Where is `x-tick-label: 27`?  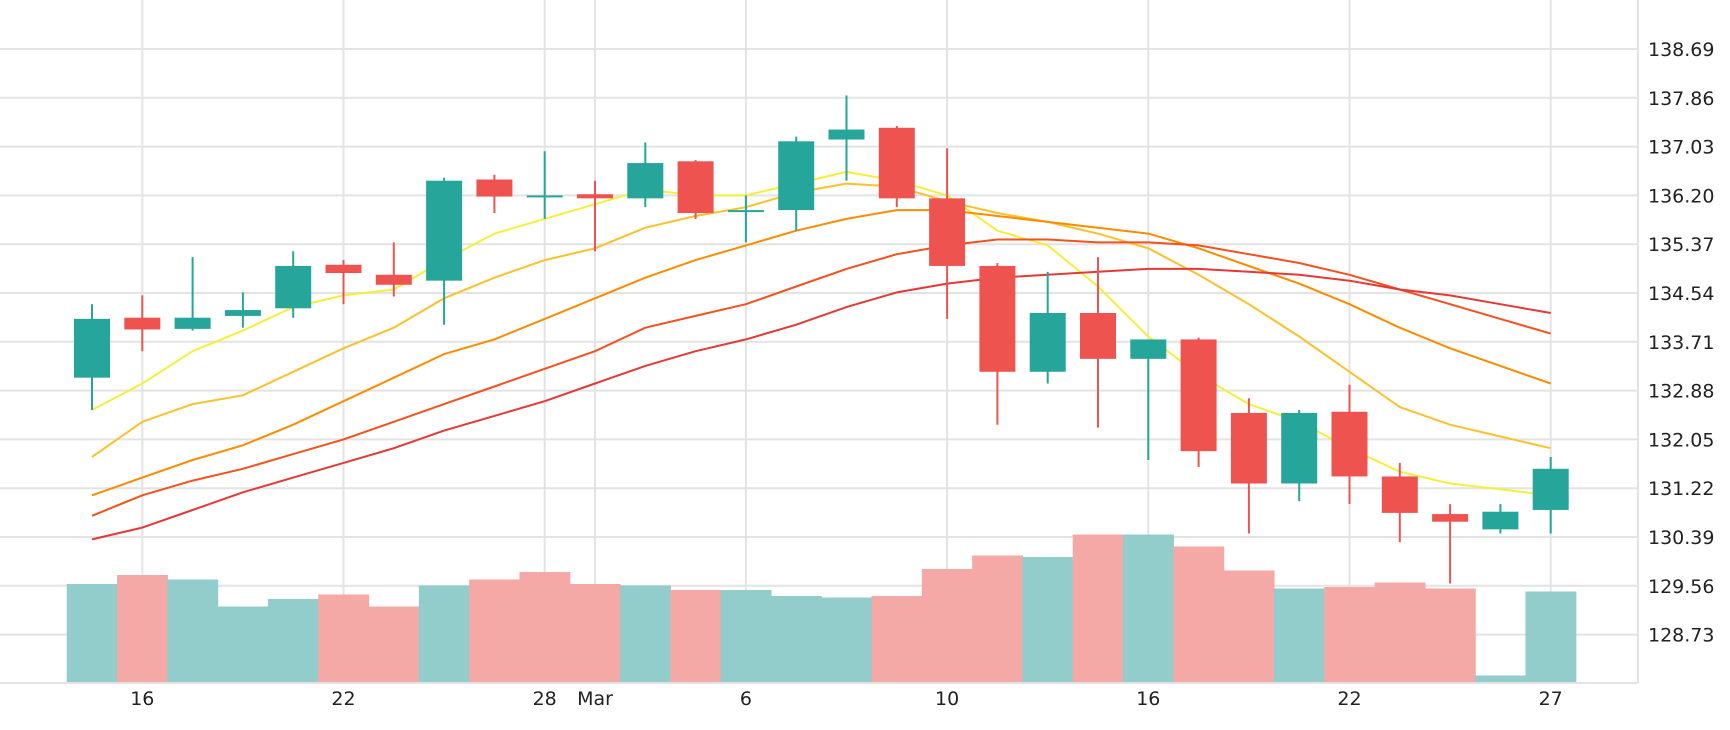 x-tick-label: 27 is located at coordinates (1551, 699).